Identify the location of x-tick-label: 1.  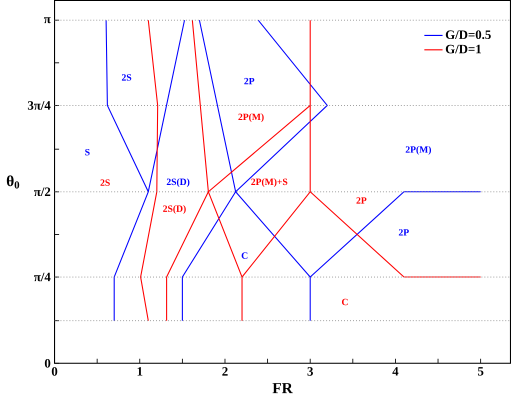
(140, 371).